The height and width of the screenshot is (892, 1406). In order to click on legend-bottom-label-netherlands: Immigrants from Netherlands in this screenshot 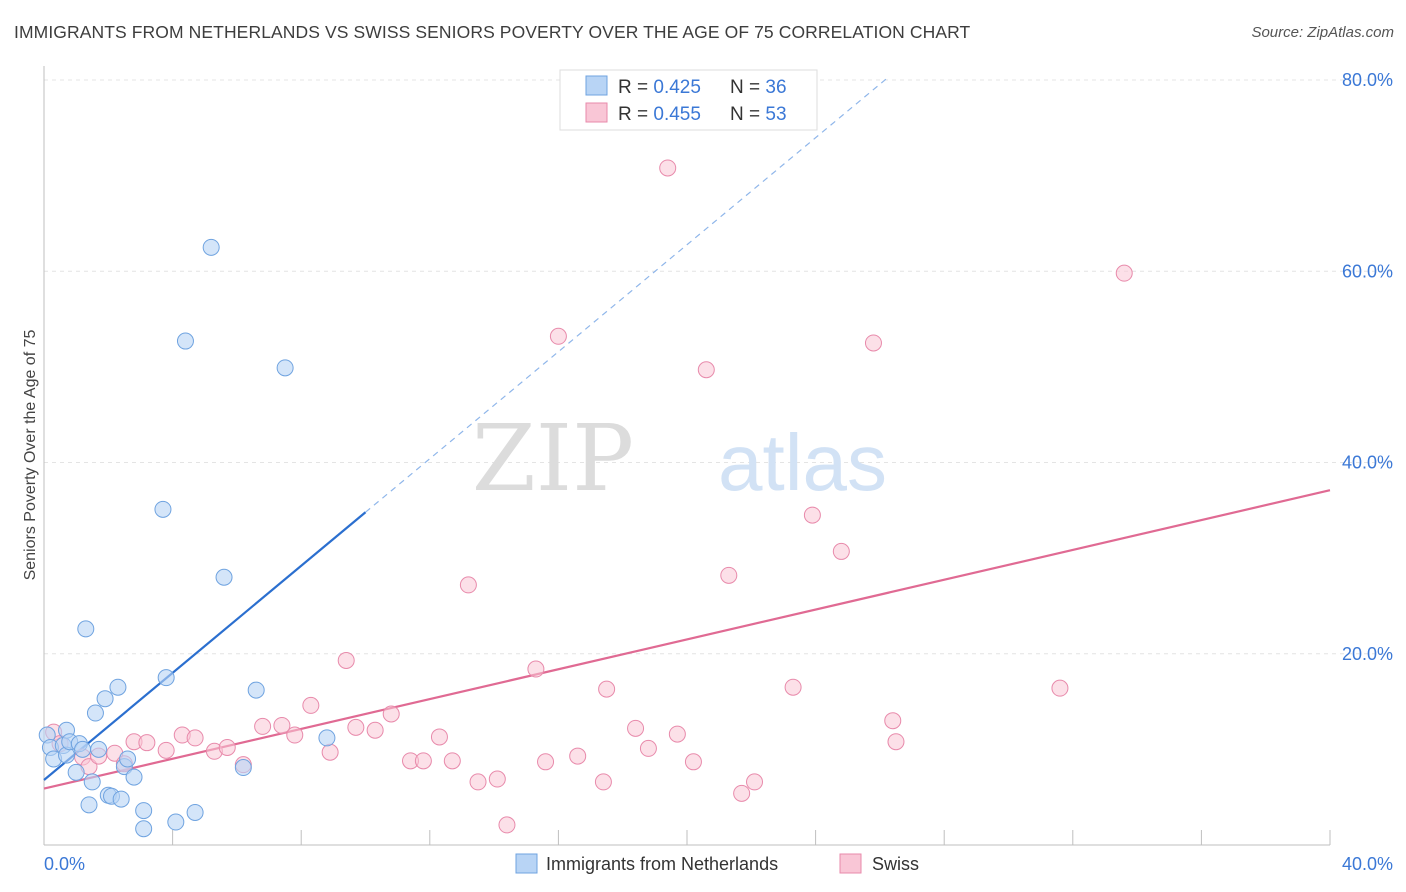, I will do `click(662, 864)`.